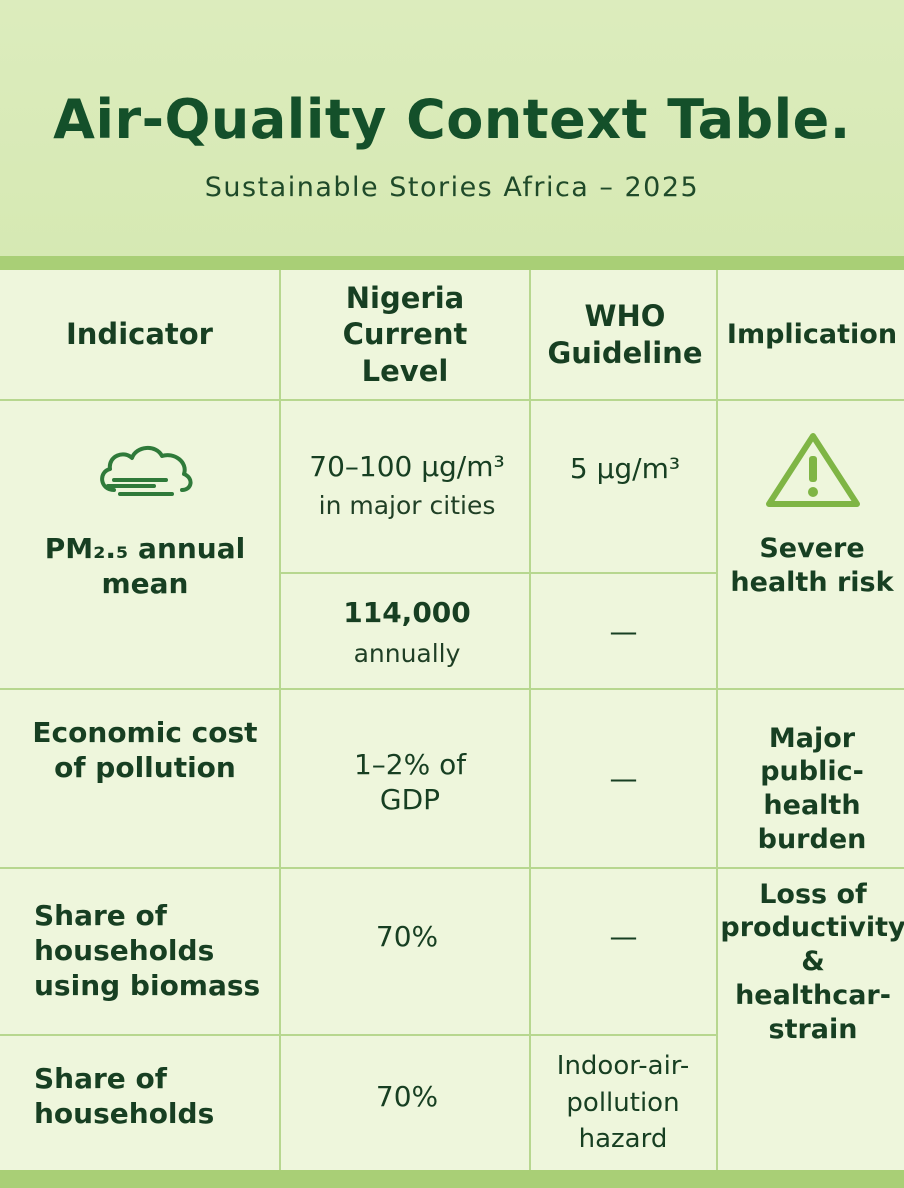  I want to click on who-value-cell: 5 µg/m³, so click(625, 468).